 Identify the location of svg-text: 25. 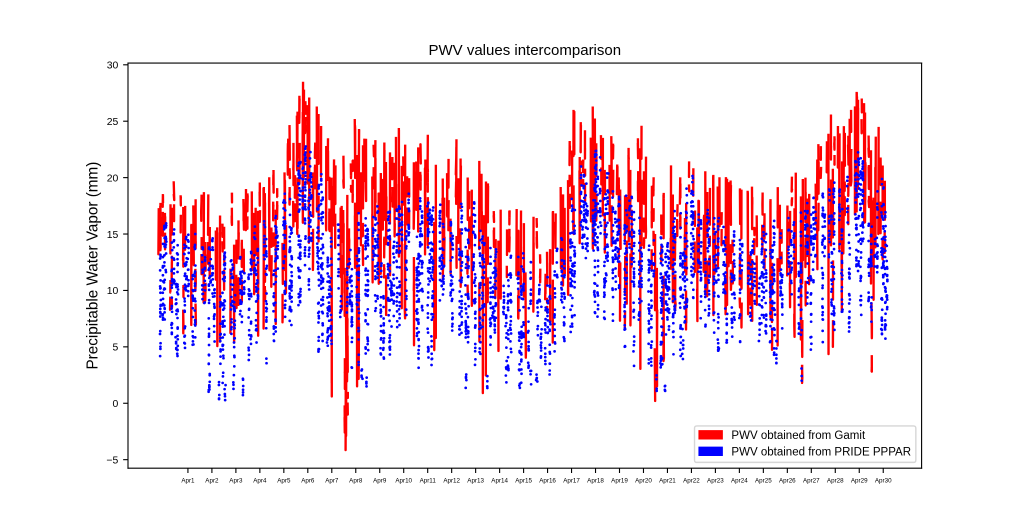
(113, 122).